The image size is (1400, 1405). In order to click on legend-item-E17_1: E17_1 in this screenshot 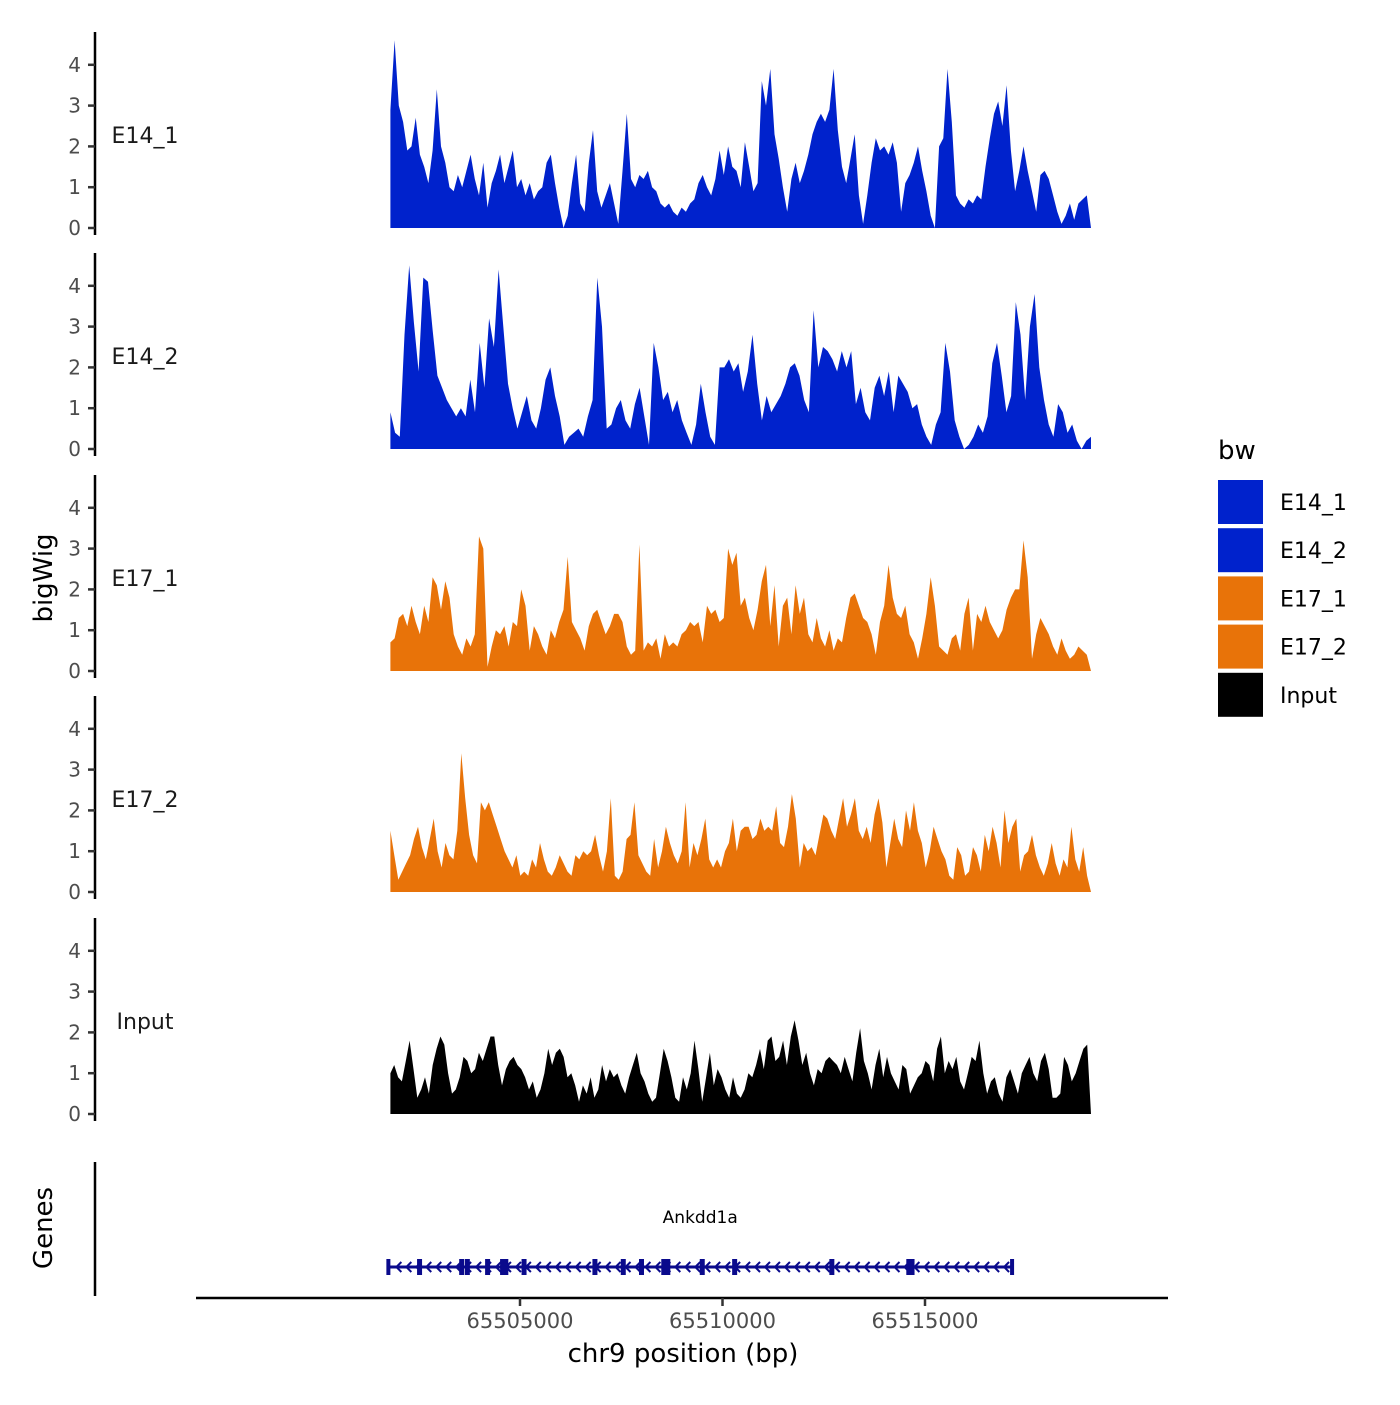, I will do `click(1282, 598)`.